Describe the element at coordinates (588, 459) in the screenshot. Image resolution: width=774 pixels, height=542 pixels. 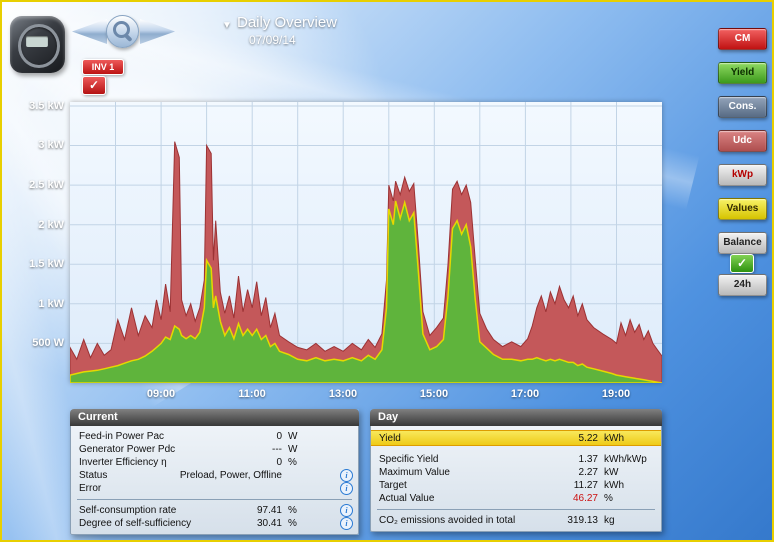
I see `stat-value: 1.37` at that location.